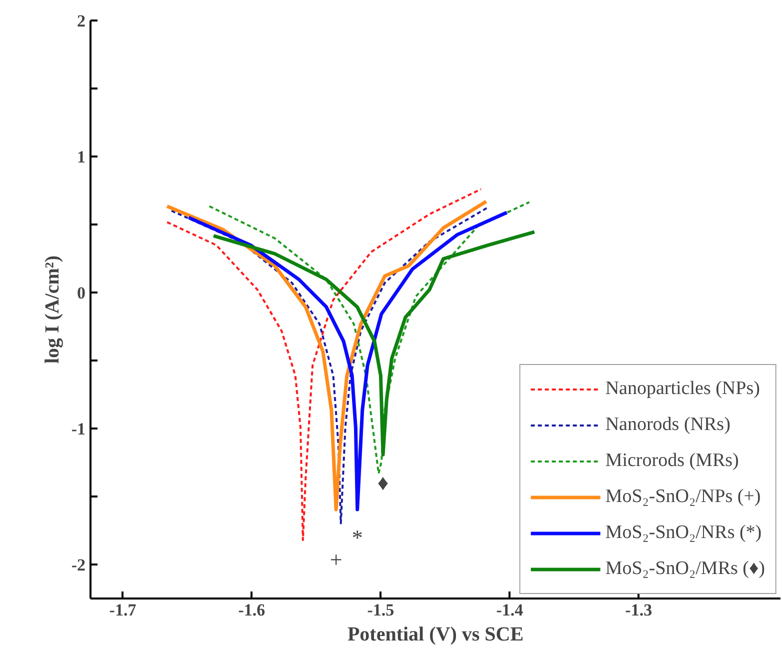 This screenshot has height=668, width=782. What do you see at coordinates (81, 293) in the screenshot?
I see `y-tick-label: 0` at bounding box center [81, 293].